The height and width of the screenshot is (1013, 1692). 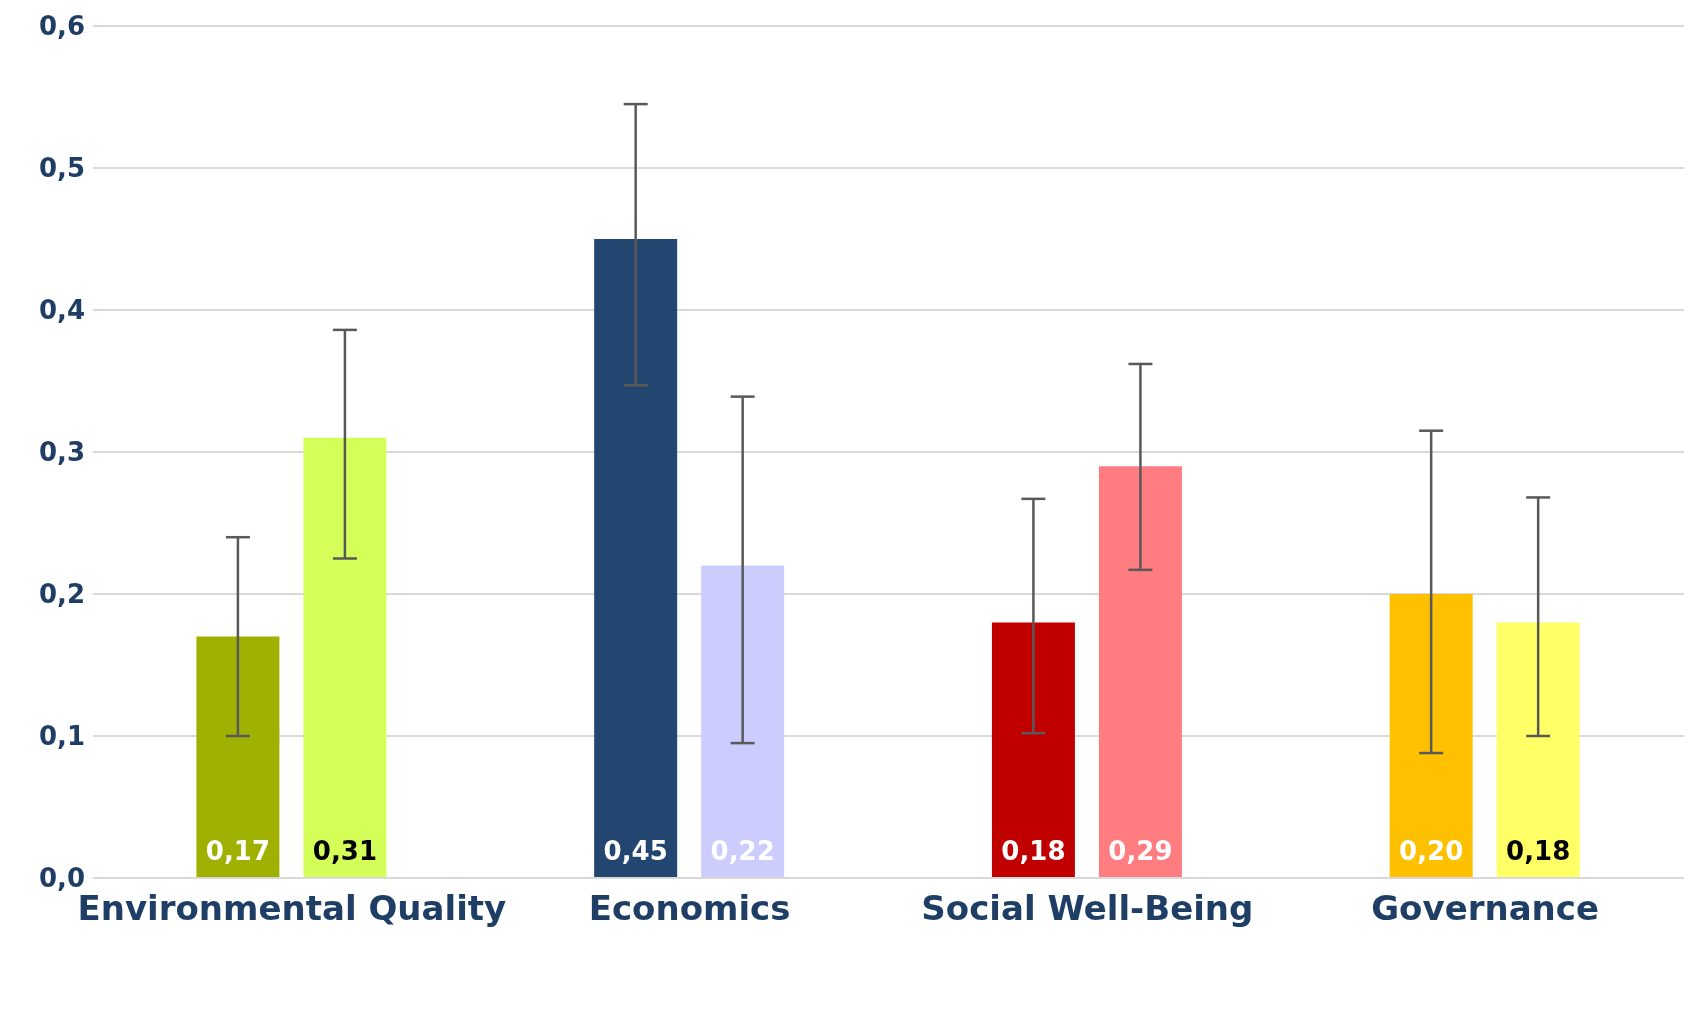 What do you see at coordinates (1140, 851) in the screenshot?
I see `data-label: 0,29` at bounding box center [1140, 851].